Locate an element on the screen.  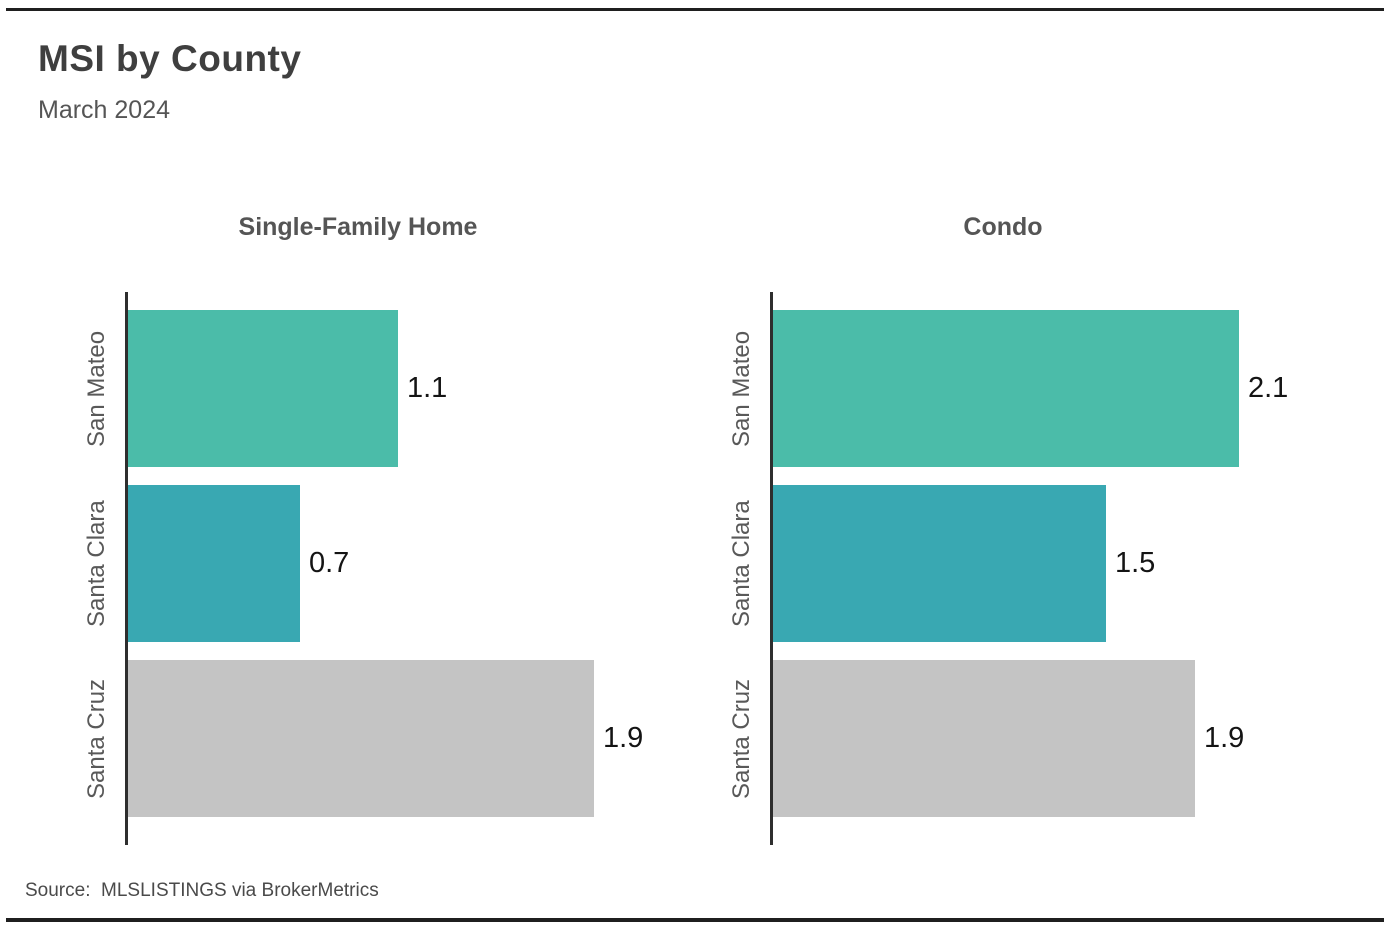
bar-row: San Mateo 1.1 is located at coordinates (383, 388).